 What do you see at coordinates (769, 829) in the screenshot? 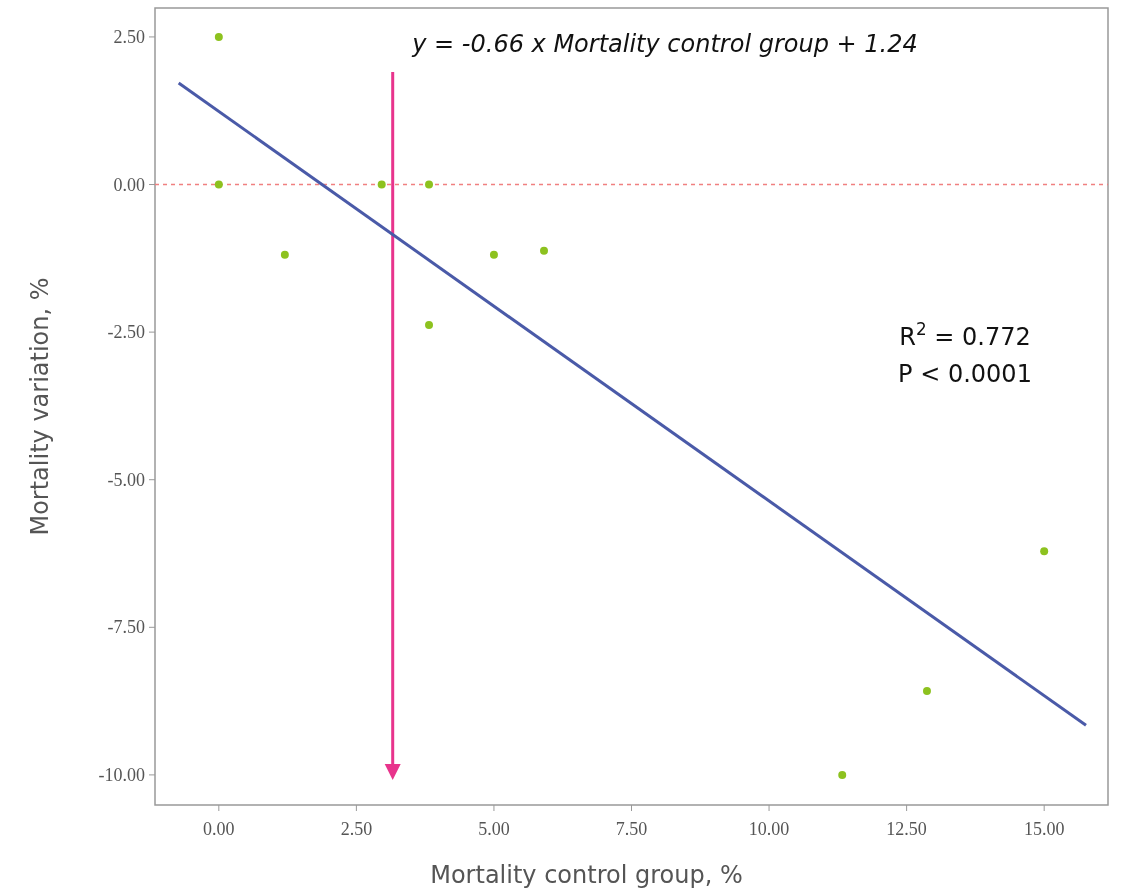
I see `x-tick-label: 10.00` at bounding box center [769, 829].